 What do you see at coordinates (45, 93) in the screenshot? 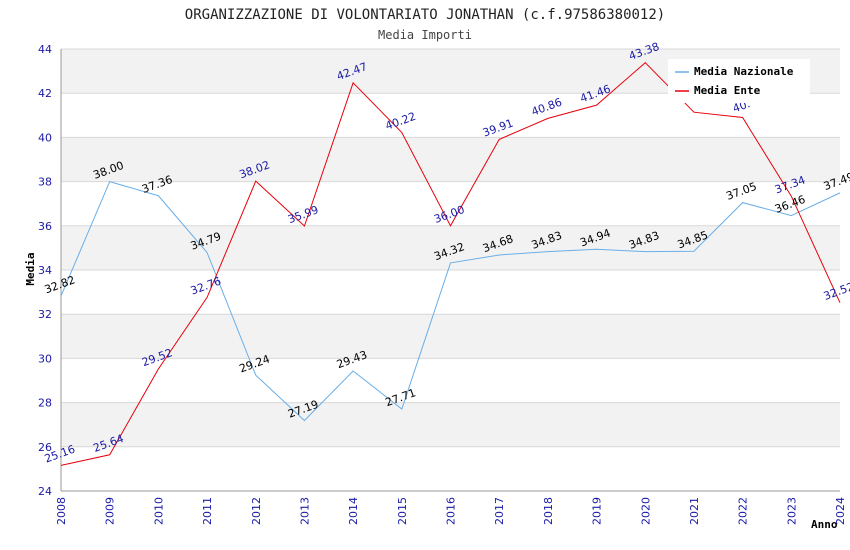
I see `y-tick-label: 42` at bounding box center [45, 93].